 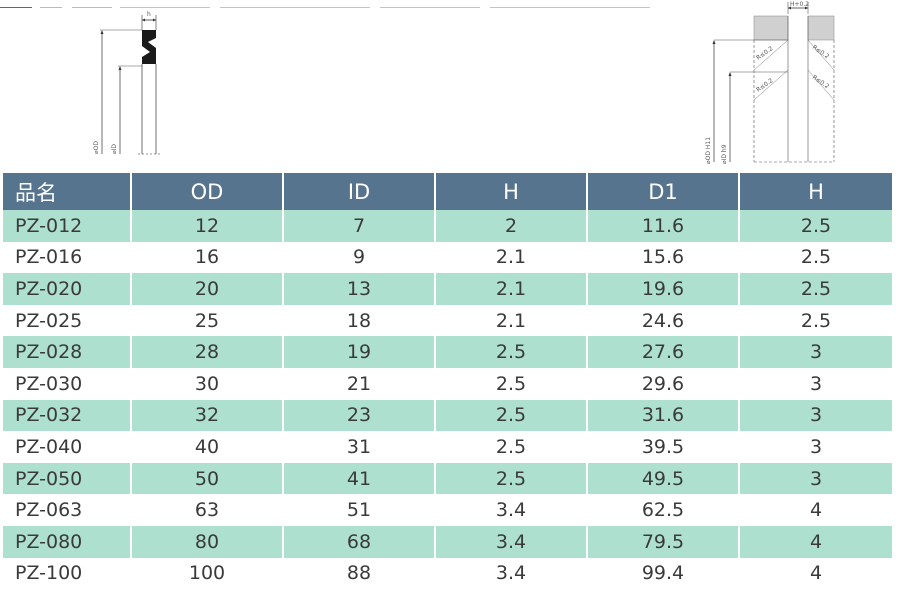 I want to click on table-row: PZ-063 63 51 3.4 62.5 4, so click(x=447, y=510).